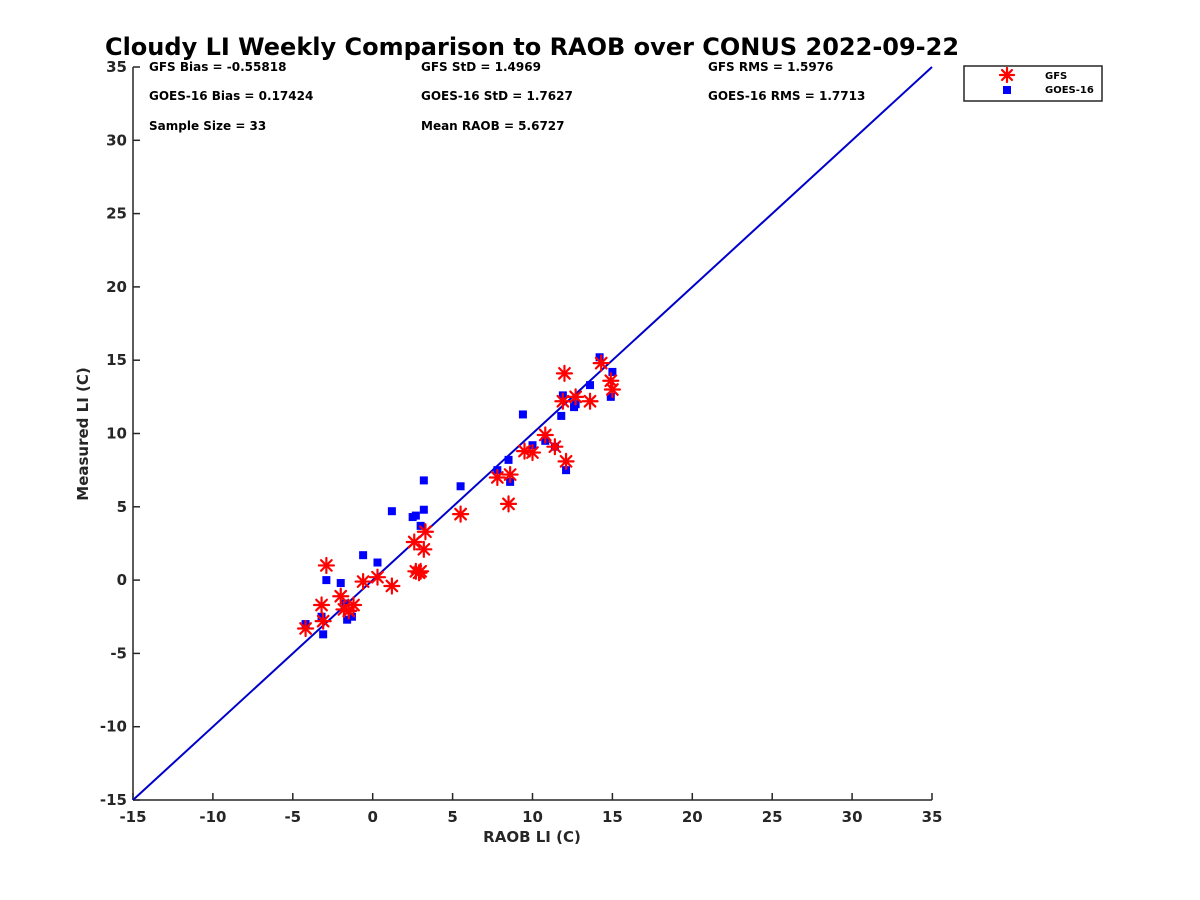 This screenshot has width=1200, height=900. Describe the element at coordinates (372, 817) in the screenshot. I see `x-tick-label: 0` at that location.